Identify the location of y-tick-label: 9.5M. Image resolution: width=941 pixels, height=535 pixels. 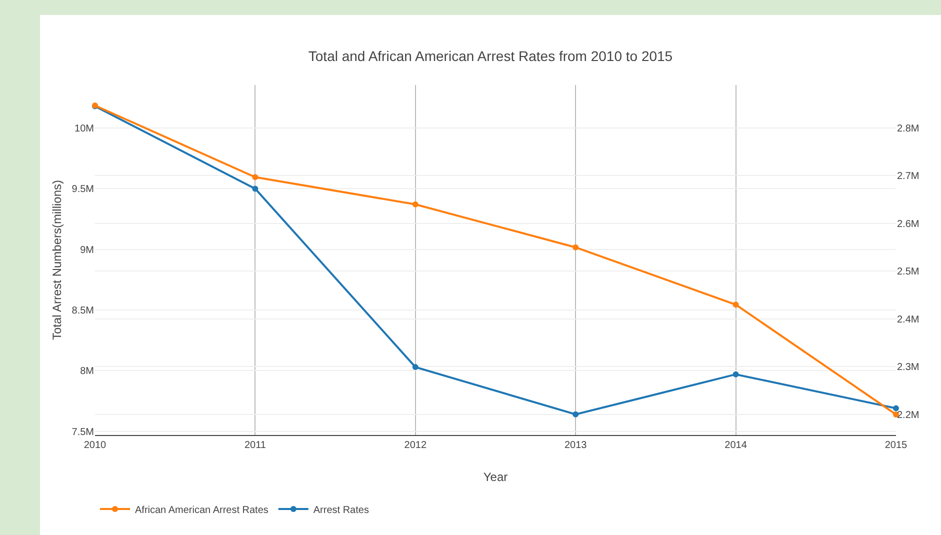
(83, 190).